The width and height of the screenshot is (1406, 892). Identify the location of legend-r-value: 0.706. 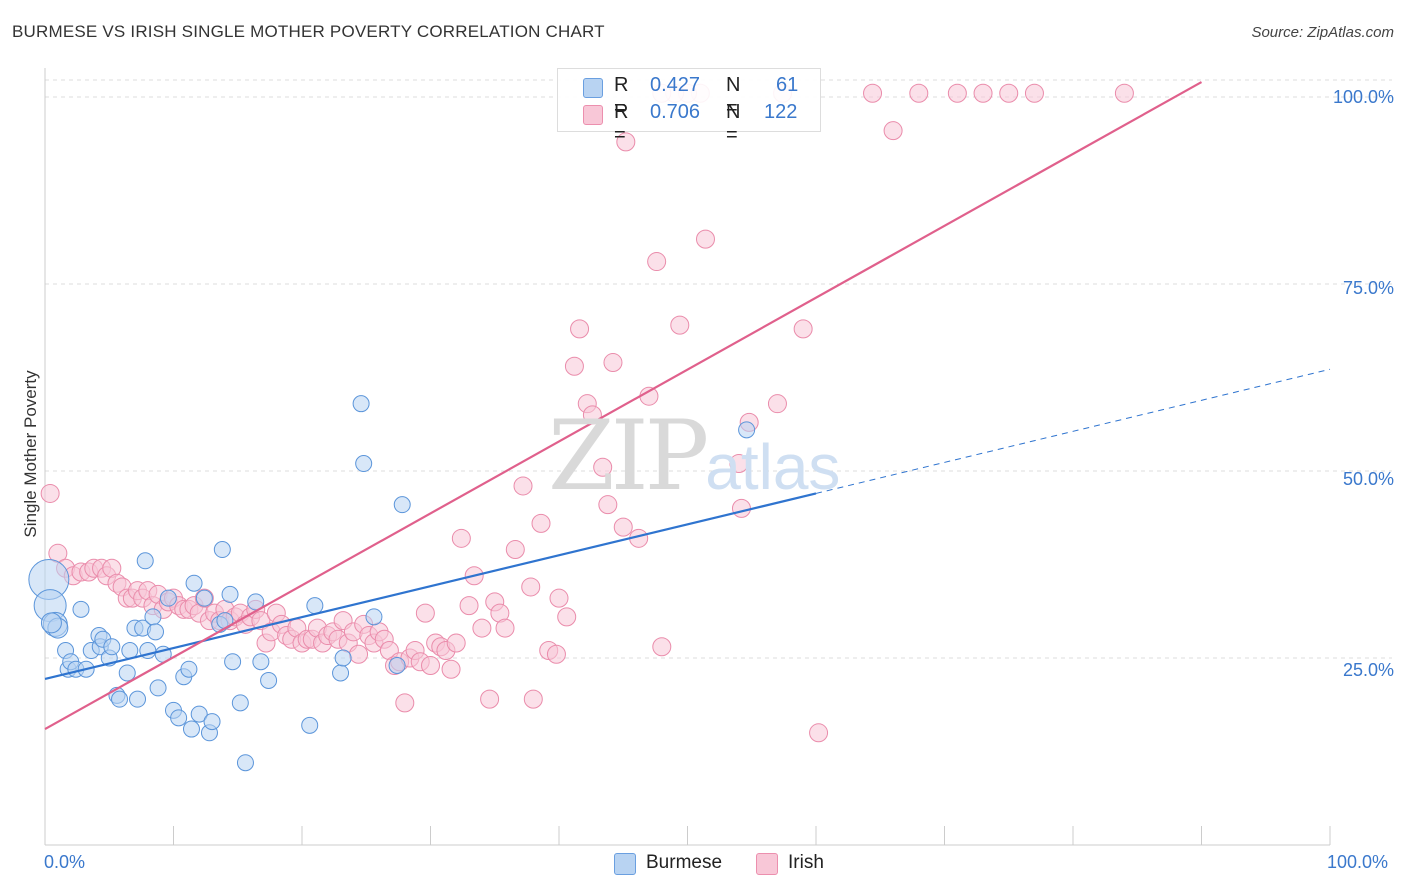
(675, 112).